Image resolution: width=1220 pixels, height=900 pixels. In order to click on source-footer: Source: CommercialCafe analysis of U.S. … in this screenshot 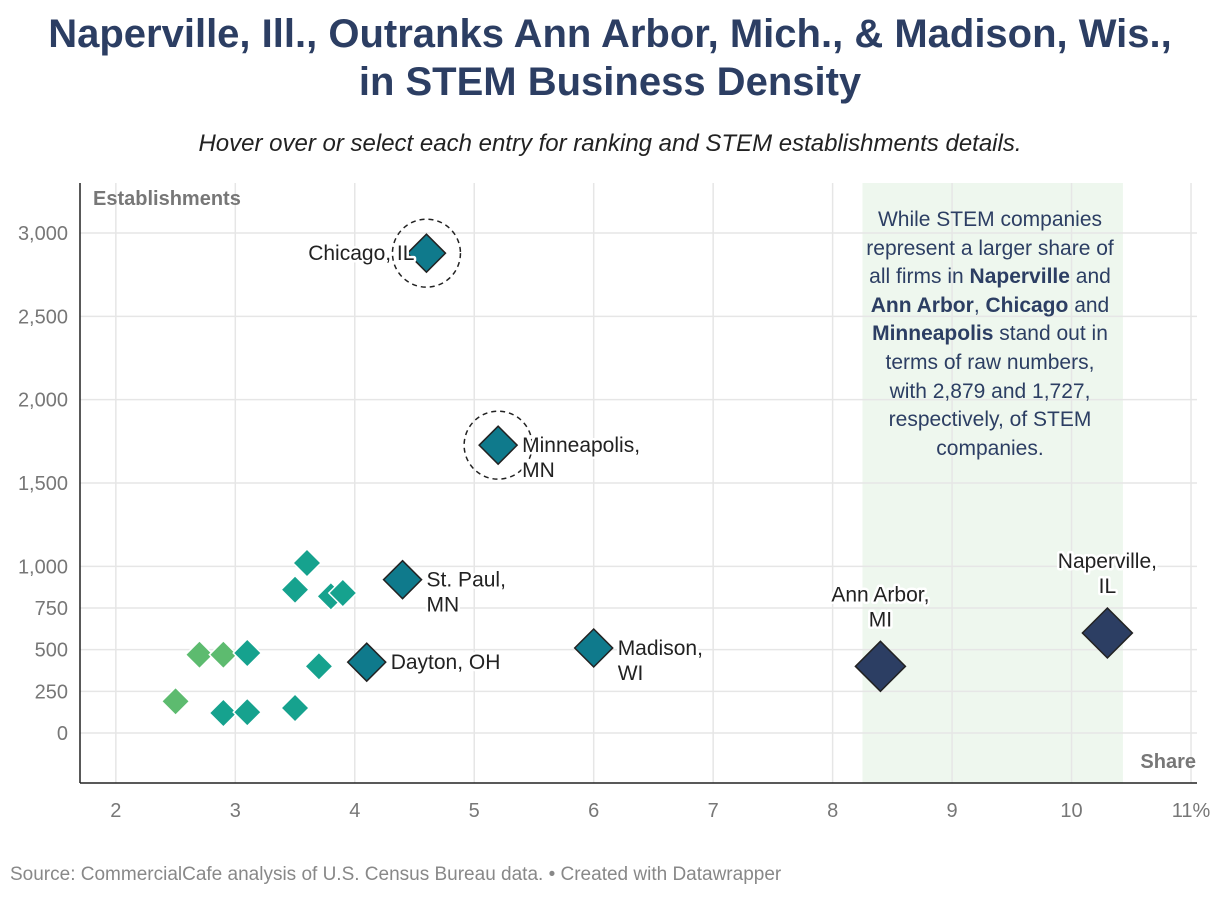, I will do `click(396, 874)`.